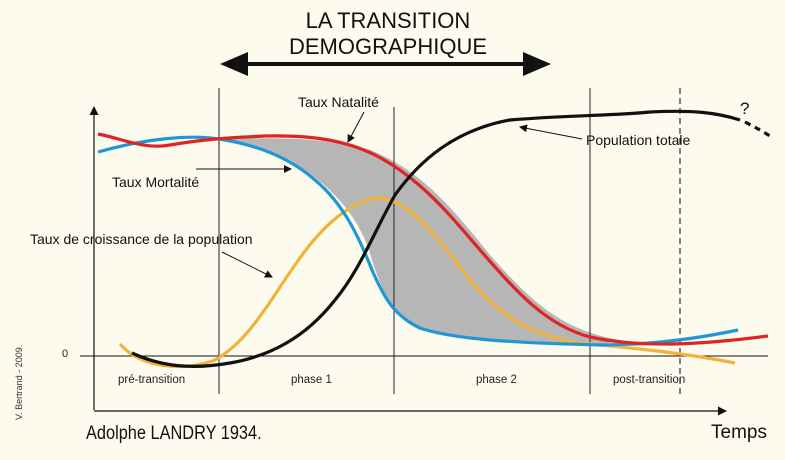 The image size is (785, 460). I want to click on title-double-arrow, so click(385, 64).